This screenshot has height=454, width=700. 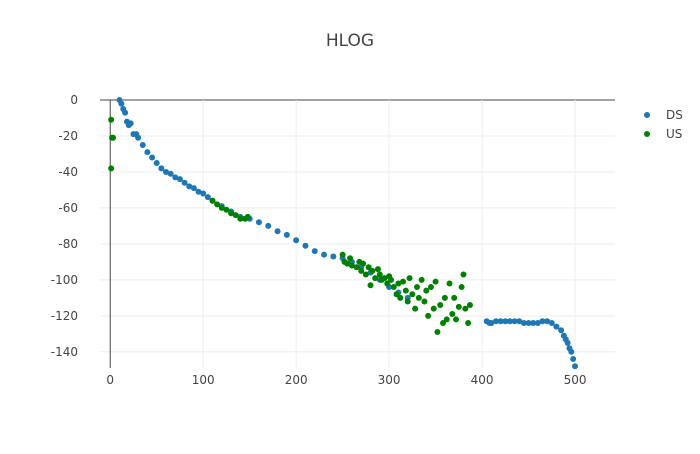 I want to click on y-tick-label: -100, so click(x=64, y=280).